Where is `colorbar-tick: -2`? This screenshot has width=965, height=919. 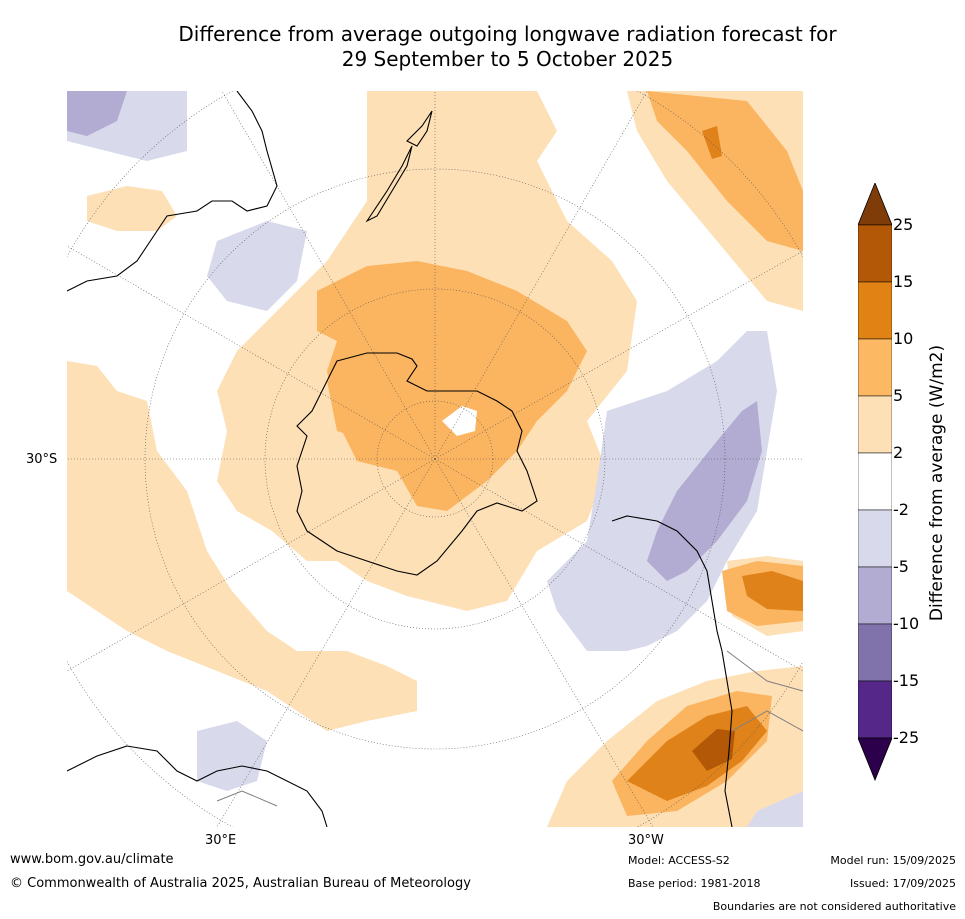 colorbar-tick: -2 is located at coordinates (901, 509).